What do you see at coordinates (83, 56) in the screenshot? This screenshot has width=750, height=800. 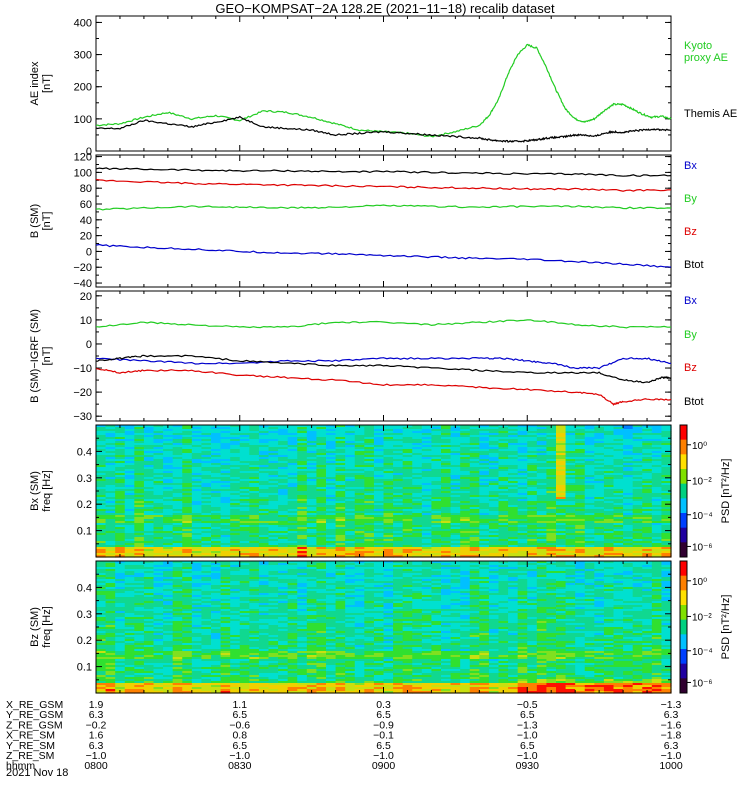 I see `y-tick-label: 300` at bounding box center [83, 56].